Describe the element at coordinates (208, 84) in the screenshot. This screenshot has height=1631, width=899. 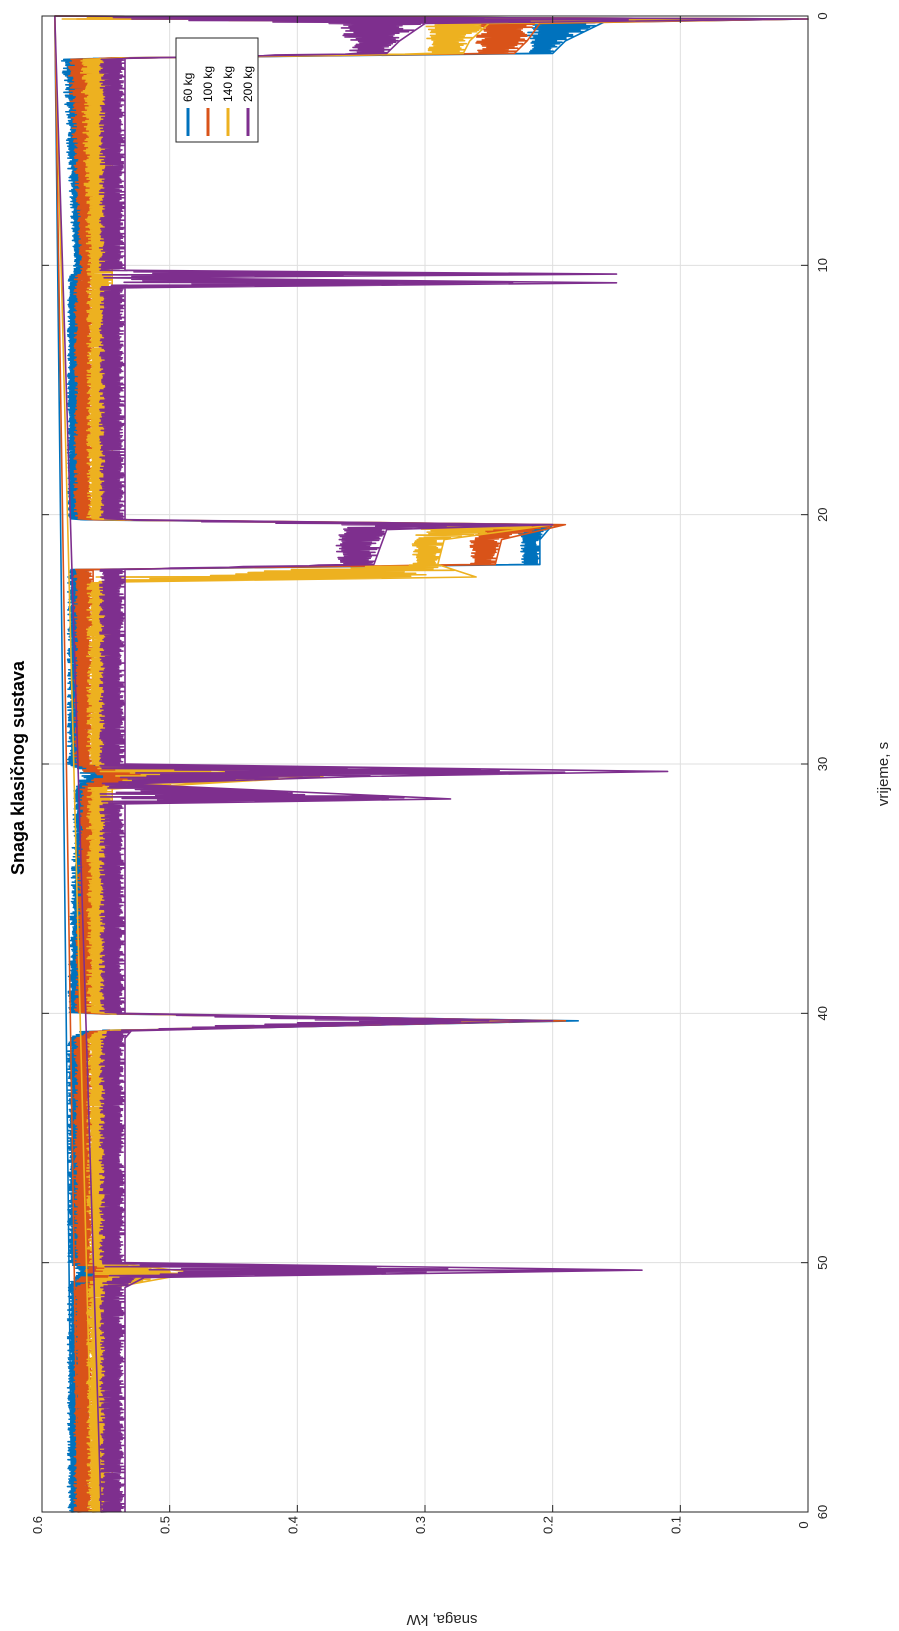
I see `legend-label-1: 100 kg` at that location.